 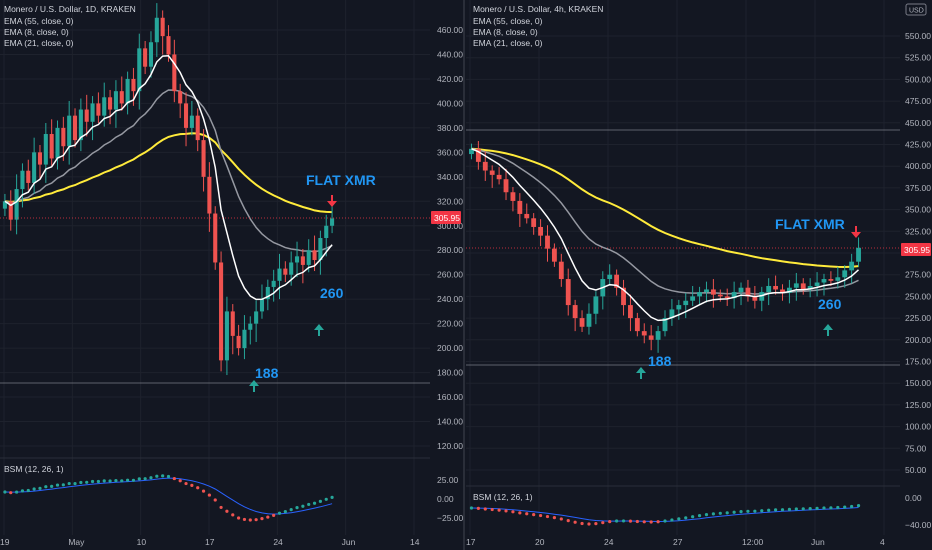 I want to click on time-tick-label: 14, so click(x=415, y=542).